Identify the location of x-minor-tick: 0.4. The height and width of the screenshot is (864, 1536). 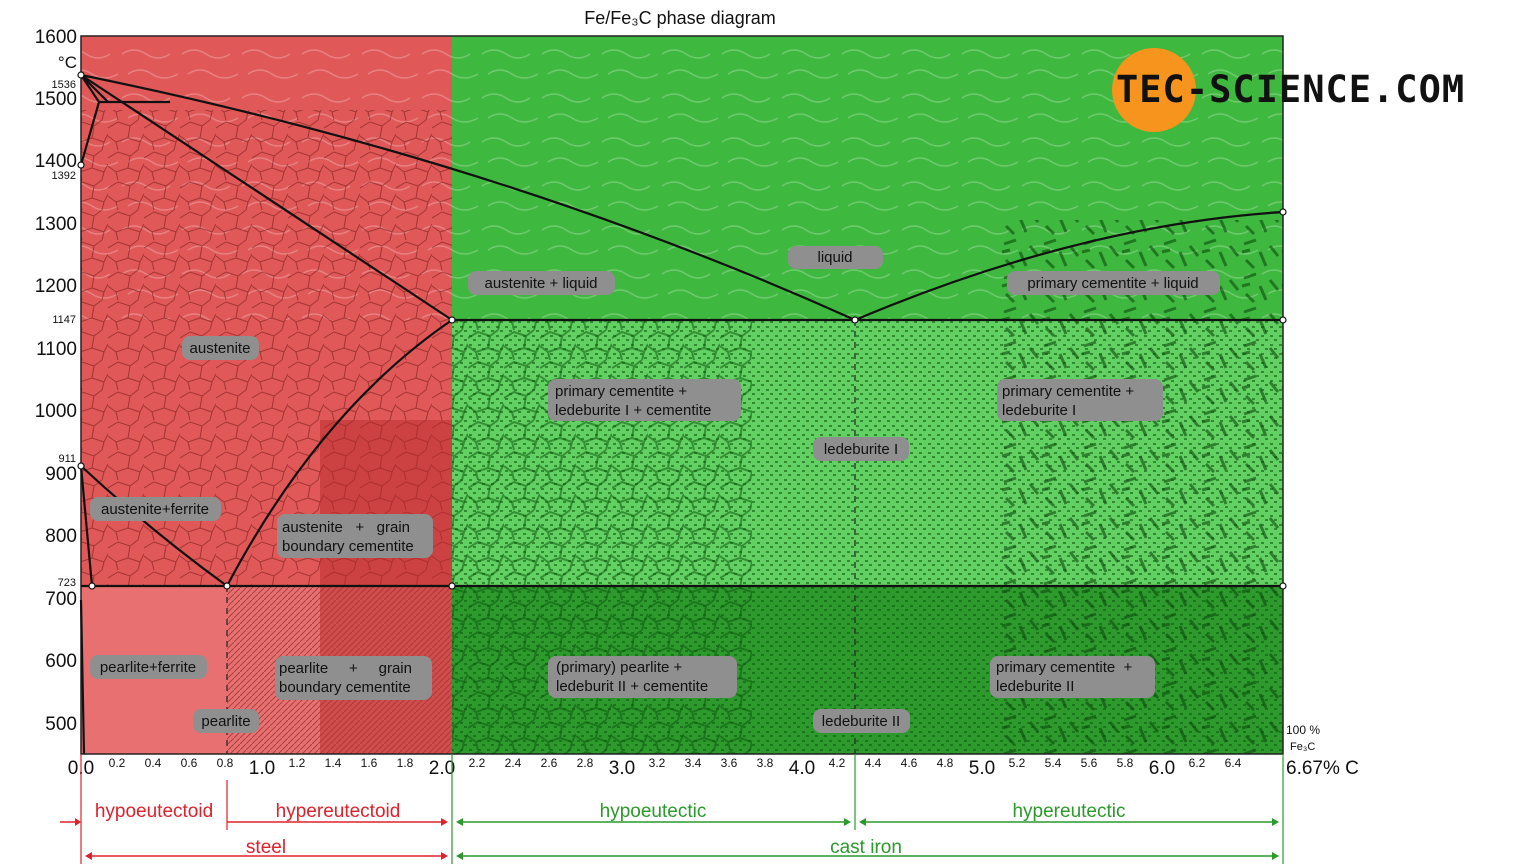
(153, 763).